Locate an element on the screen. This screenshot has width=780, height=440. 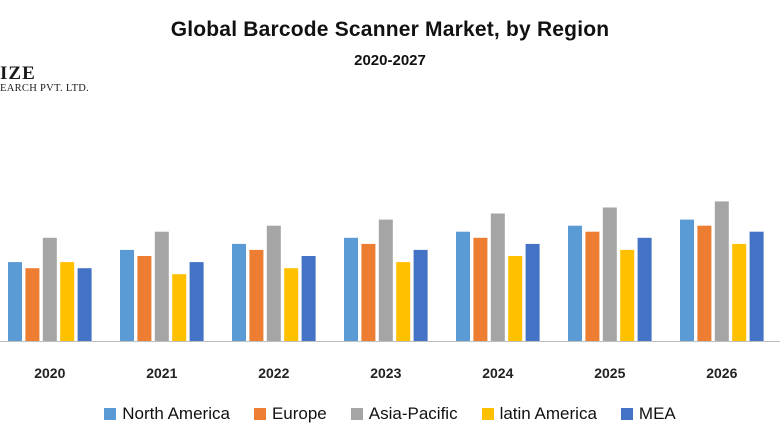
x-tick-label-2023: 2023 is located at coordinates (385, 373).